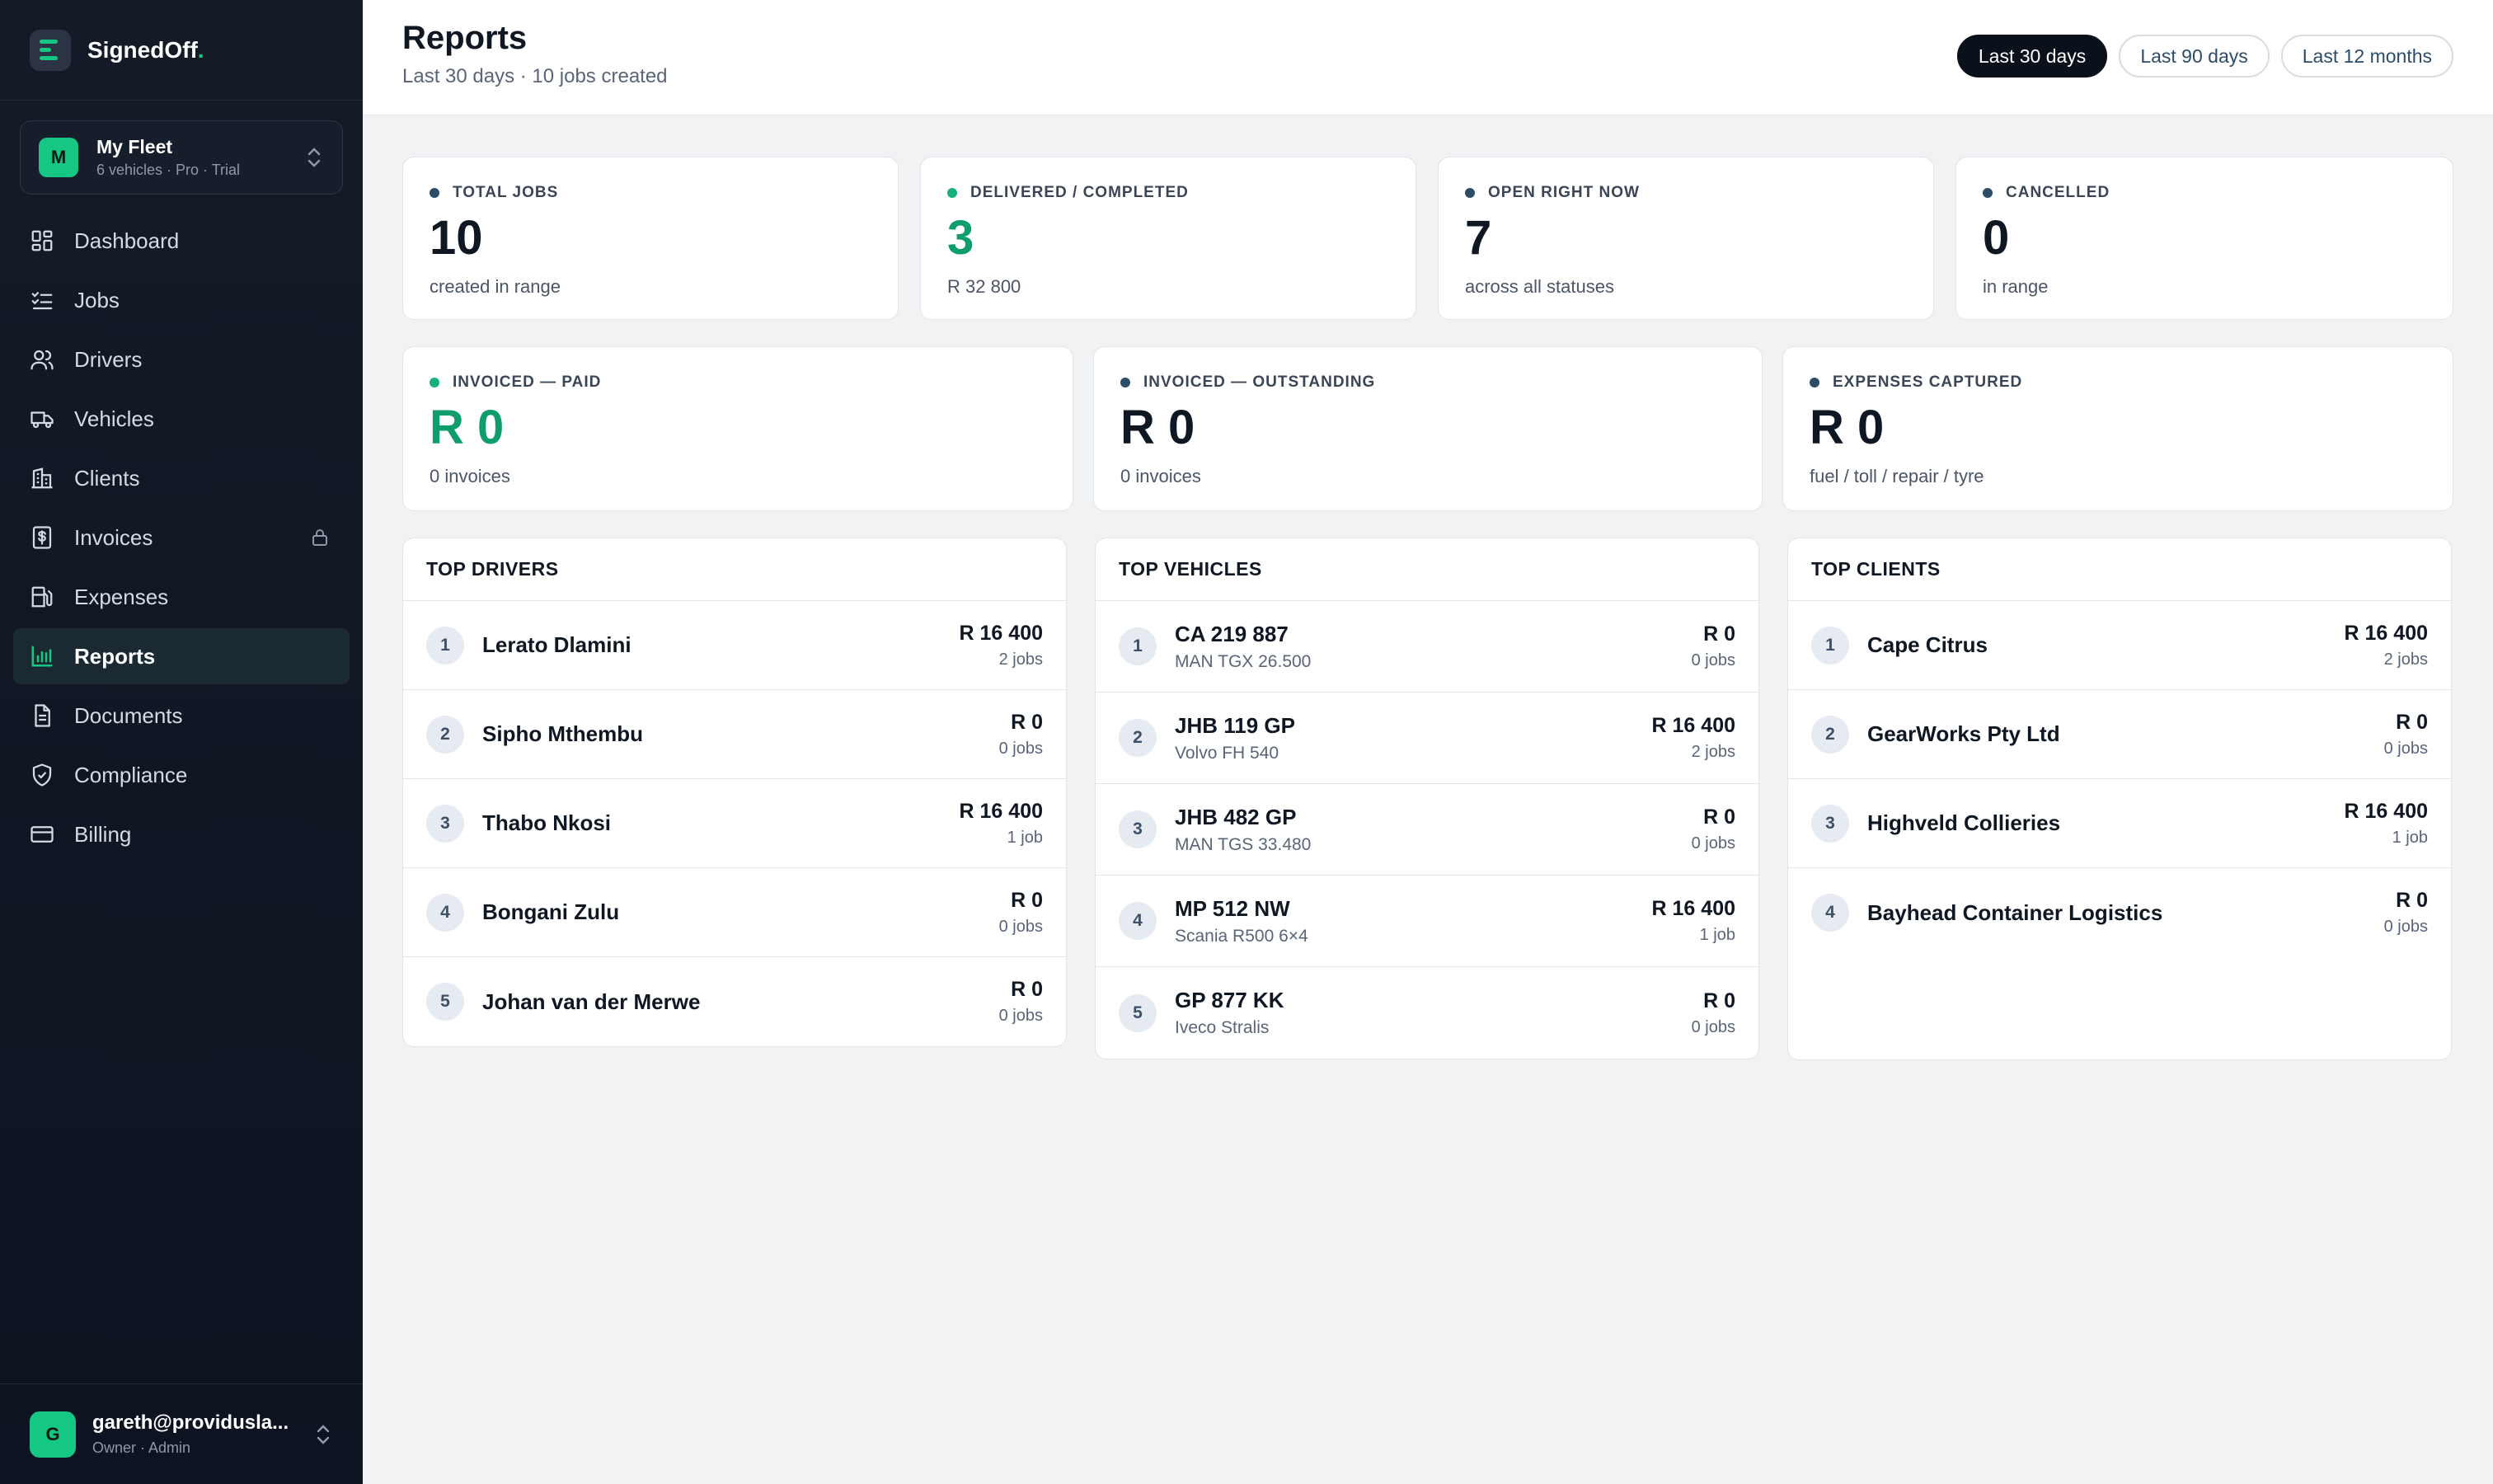  What do you see at coordinates (2119, 912) in the screenshot?
I see `list-row: 4 Bayhead Container Logistics R 0 0 jobs` at bounding box center [2119, 912].